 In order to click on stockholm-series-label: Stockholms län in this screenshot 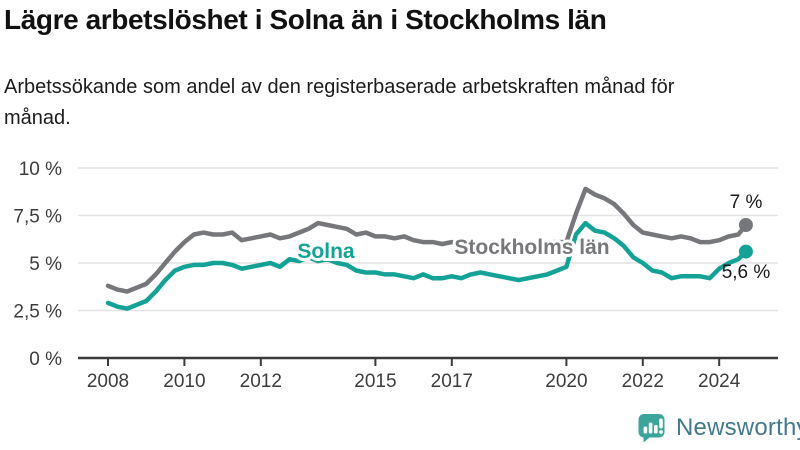, I will do `click(531, 247)`.